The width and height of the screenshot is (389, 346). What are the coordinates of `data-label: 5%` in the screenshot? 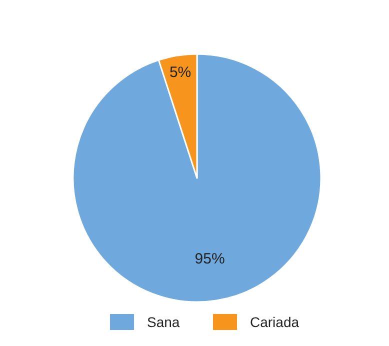 It's located at (180, 73).